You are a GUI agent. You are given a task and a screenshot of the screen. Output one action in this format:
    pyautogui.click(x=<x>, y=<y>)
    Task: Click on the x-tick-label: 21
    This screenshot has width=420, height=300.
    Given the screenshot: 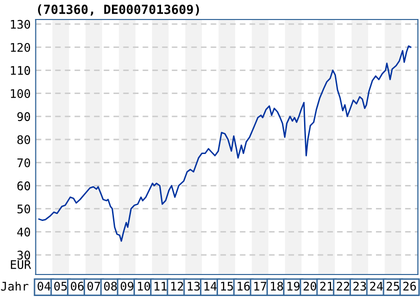 What is the action you would take?
    pyautogui.click(x=326, y=286)
    